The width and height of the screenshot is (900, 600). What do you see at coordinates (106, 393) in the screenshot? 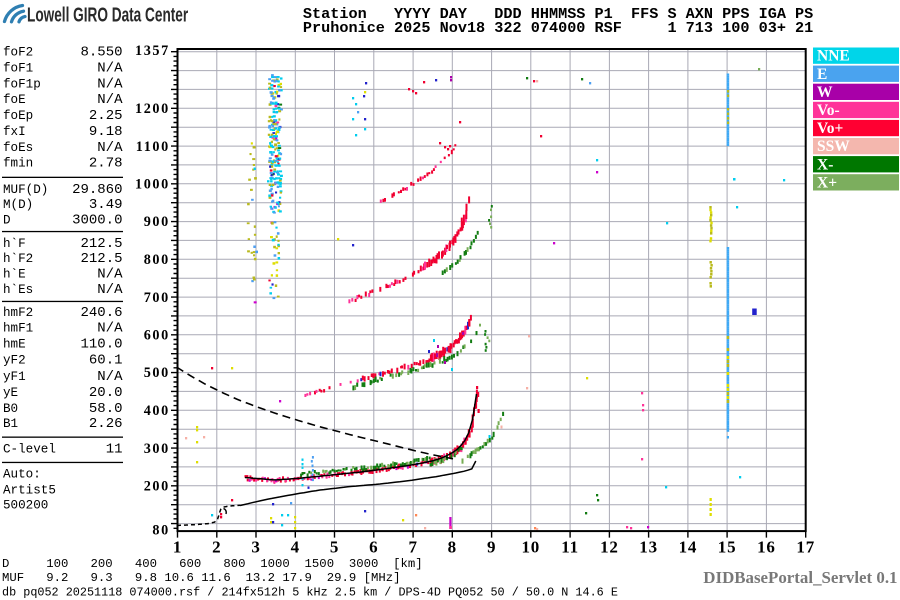
I see `svg-text: 20.0` at bounding box center [106, 393].